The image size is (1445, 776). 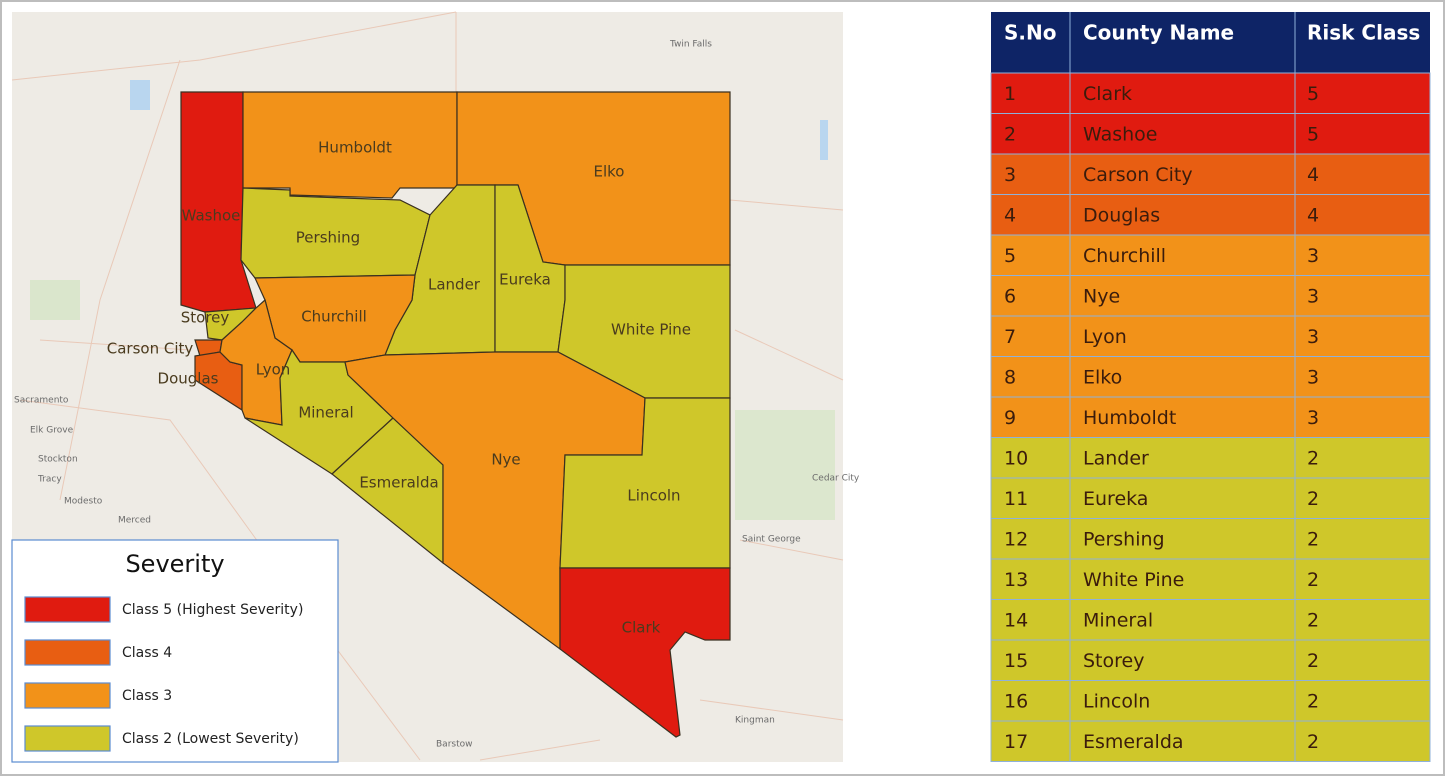 I want to click on table-cell: Carson City, so click(x=1138, y=175).